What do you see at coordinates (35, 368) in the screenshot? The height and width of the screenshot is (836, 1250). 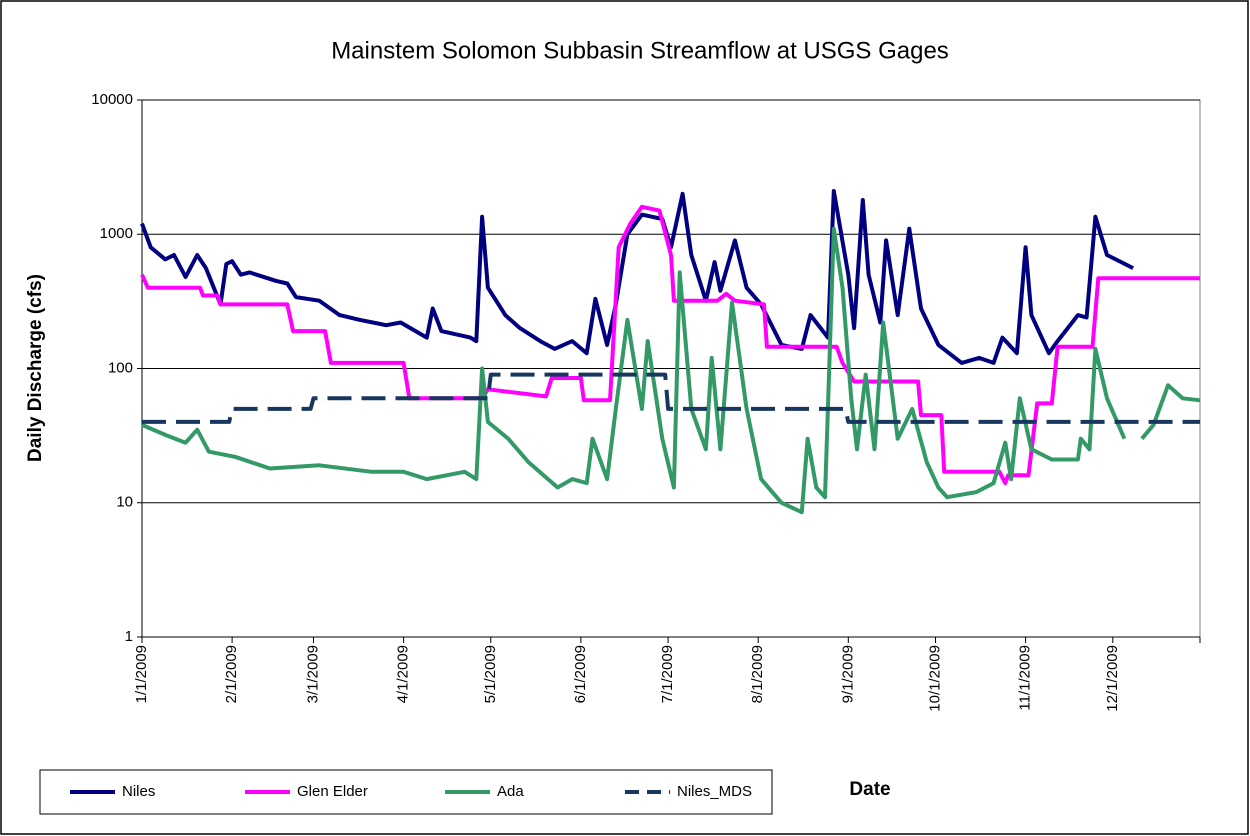 I see `y-axis-label: Daily Discharge (cfs)` at bounding box center [35, 368].